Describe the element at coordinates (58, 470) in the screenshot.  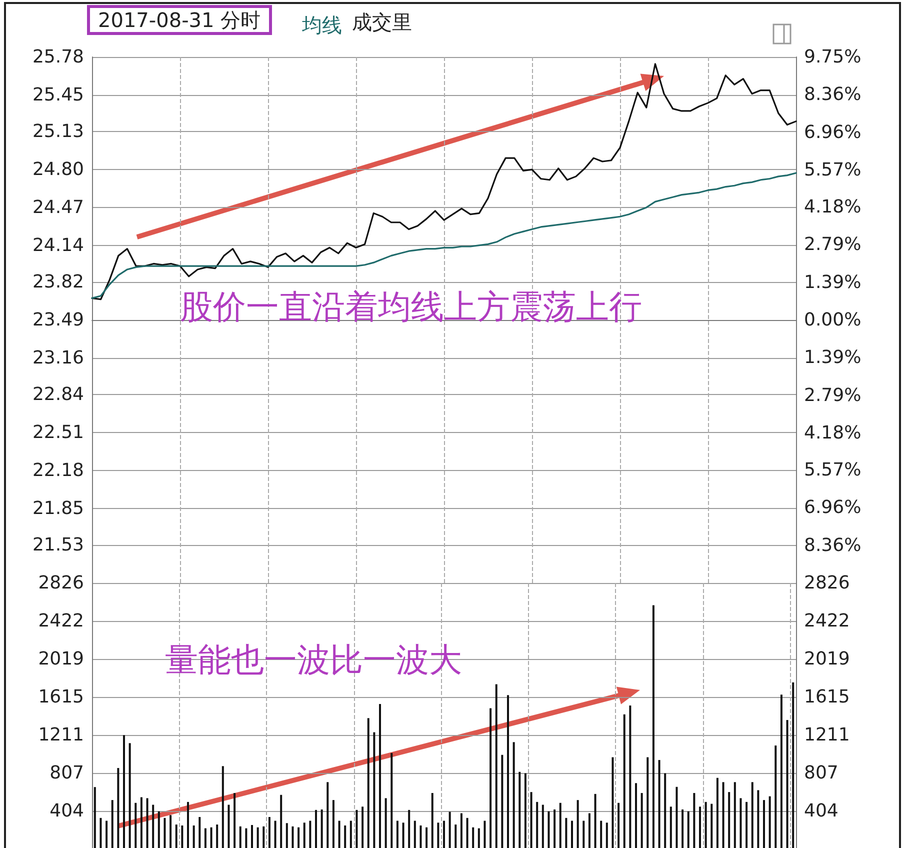
I see `y-tick-label: 22.18` at that location.